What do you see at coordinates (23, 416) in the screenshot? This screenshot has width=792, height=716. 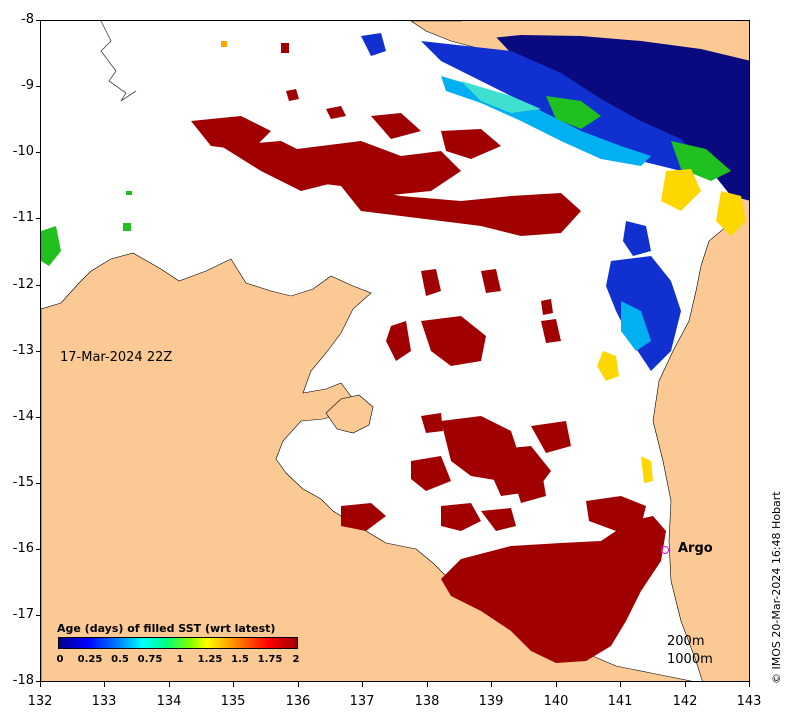 I see `y-tick-label: -14` at bounding box center [23, 416].